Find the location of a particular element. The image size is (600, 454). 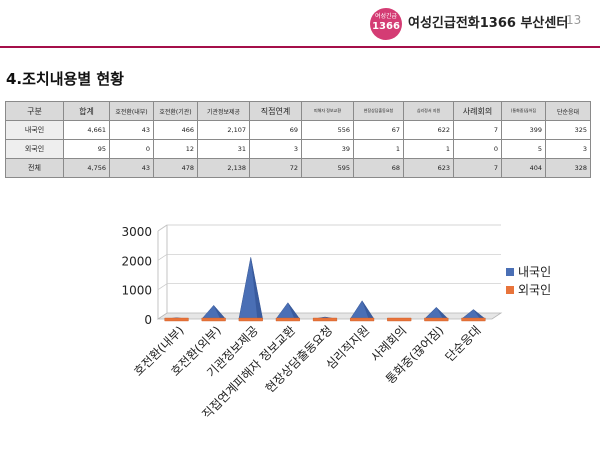

table-cell: 328 is located at coordinates (568, 168).